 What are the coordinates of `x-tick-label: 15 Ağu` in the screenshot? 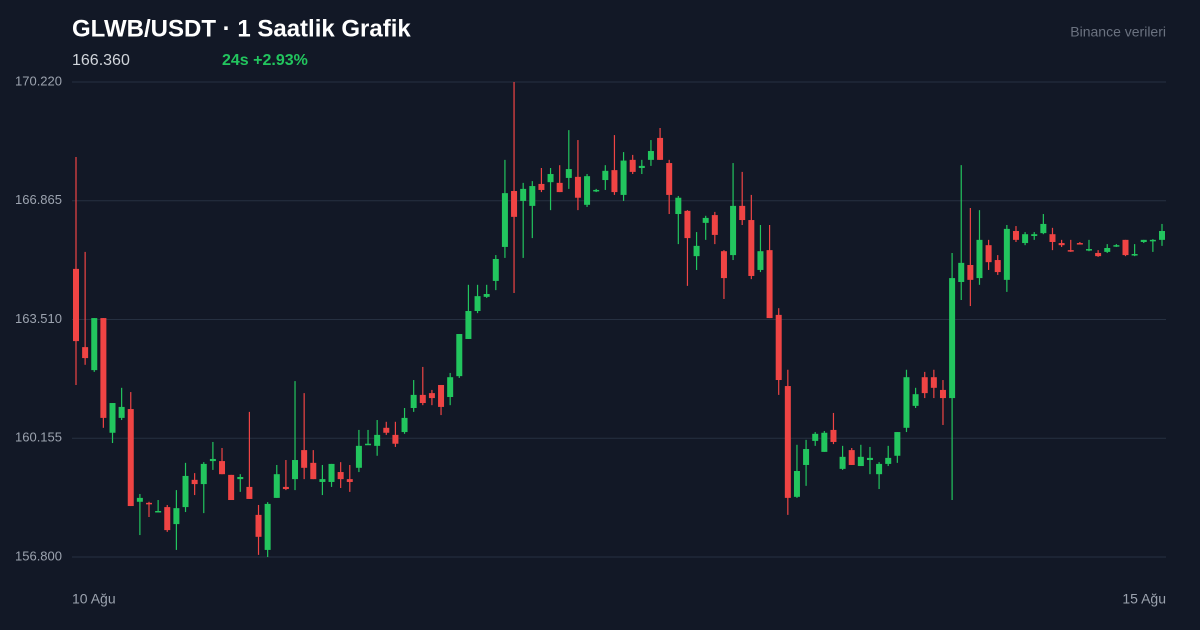 It's located at (1144, 599).